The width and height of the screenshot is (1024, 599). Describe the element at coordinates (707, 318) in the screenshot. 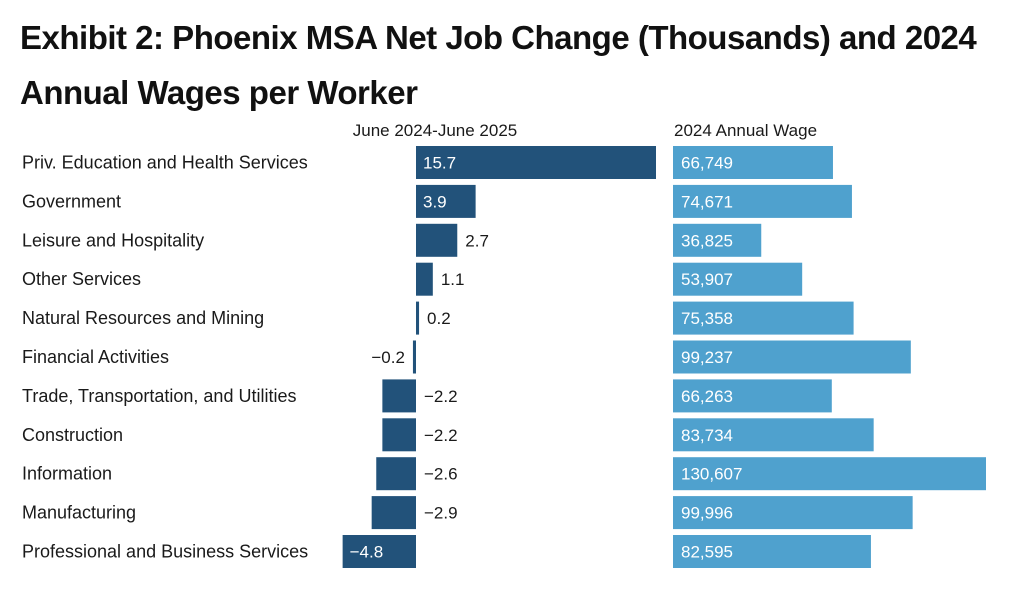

I see `wage-value: 75,358` at that location.